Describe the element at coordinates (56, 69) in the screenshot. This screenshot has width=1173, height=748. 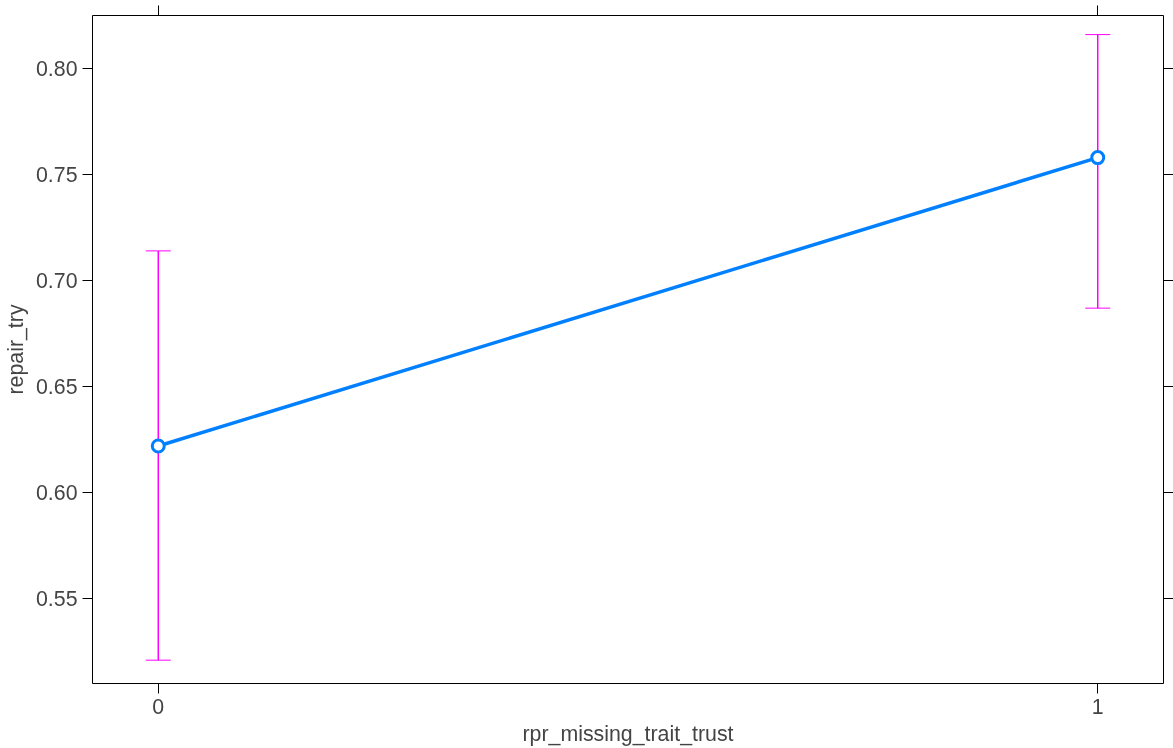
I see `y-tick-label: 0.80` at that location.